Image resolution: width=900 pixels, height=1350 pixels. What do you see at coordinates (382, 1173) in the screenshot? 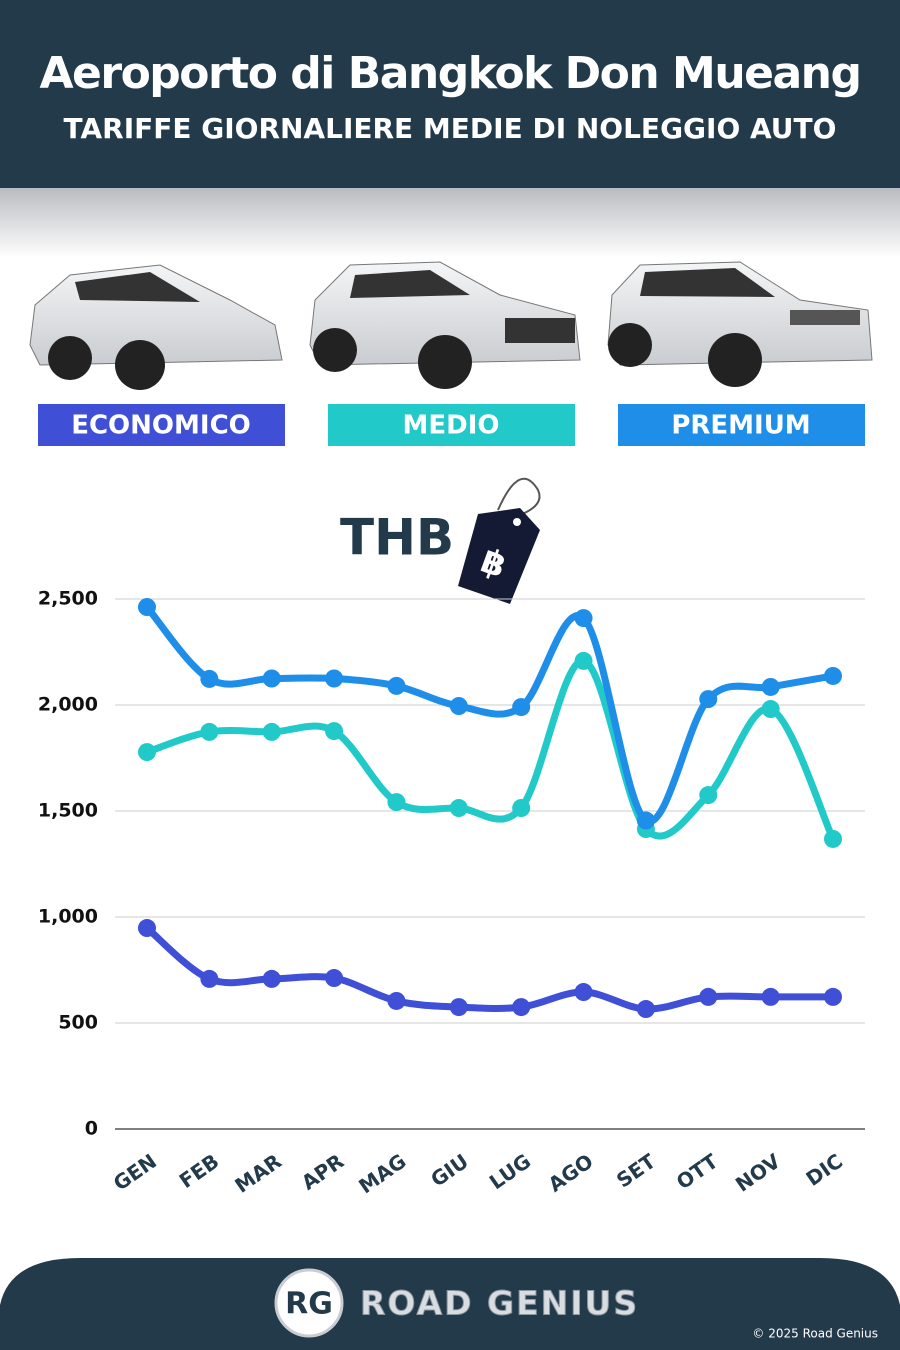
I see `x-tick-label: MAG` at bounding box center [382, 1173].